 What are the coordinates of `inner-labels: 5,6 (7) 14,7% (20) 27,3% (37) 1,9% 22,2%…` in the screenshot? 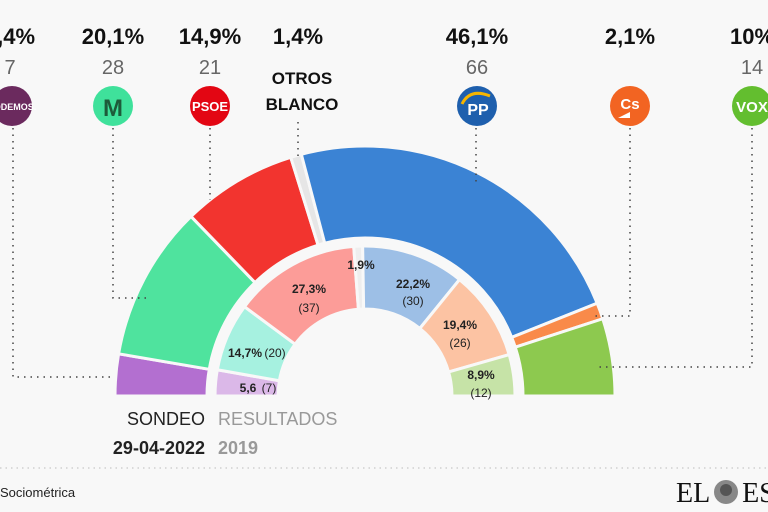 It's located at (361, 329).